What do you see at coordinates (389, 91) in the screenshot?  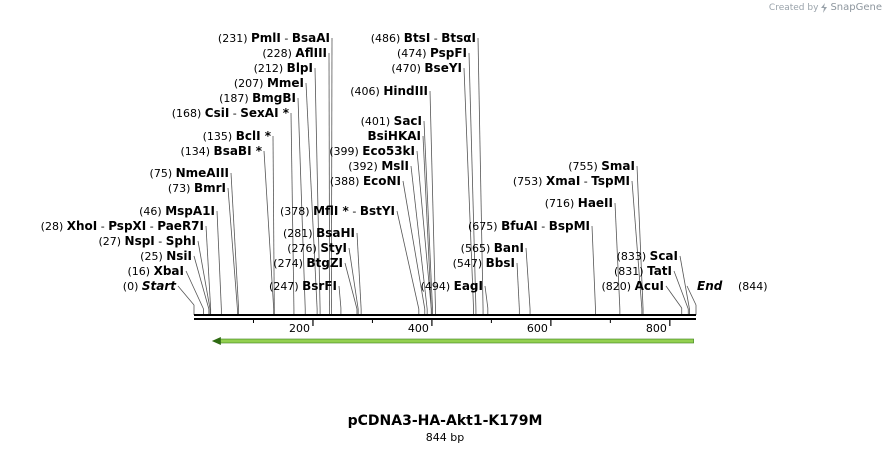 I see `site-label-s20: (406) HindIII` at bounding box center [389, 91].